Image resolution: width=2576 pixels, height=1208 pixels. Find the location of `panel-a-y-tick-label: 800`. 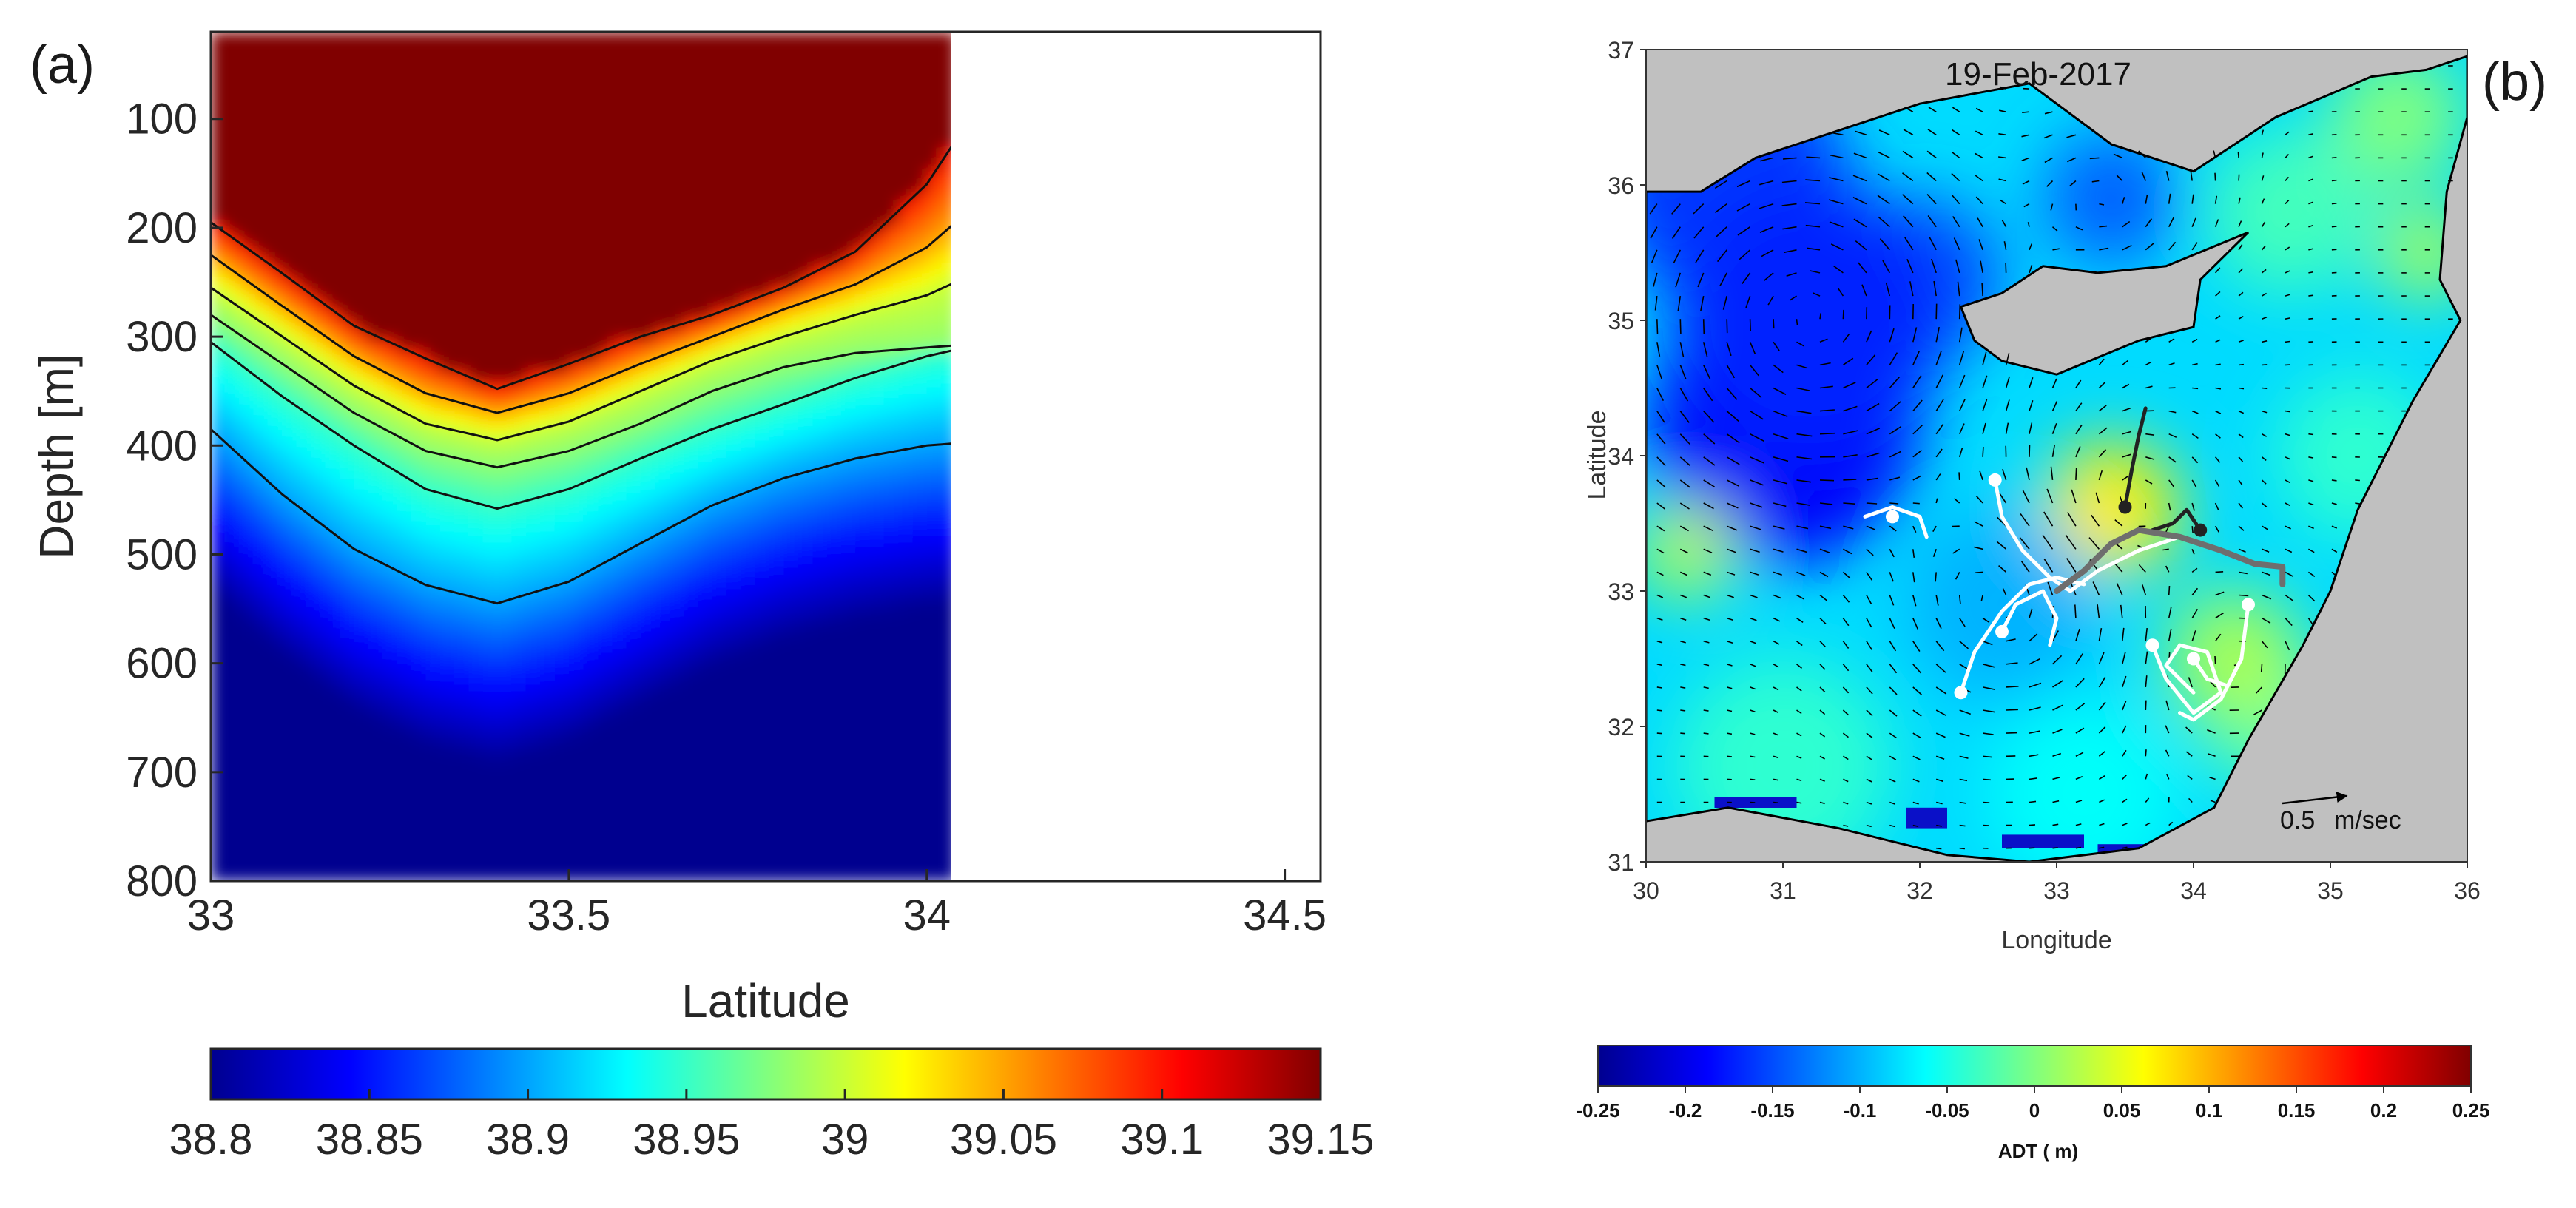

panel-a-y-tick-label: 800 is located at coordinates (162, 881).